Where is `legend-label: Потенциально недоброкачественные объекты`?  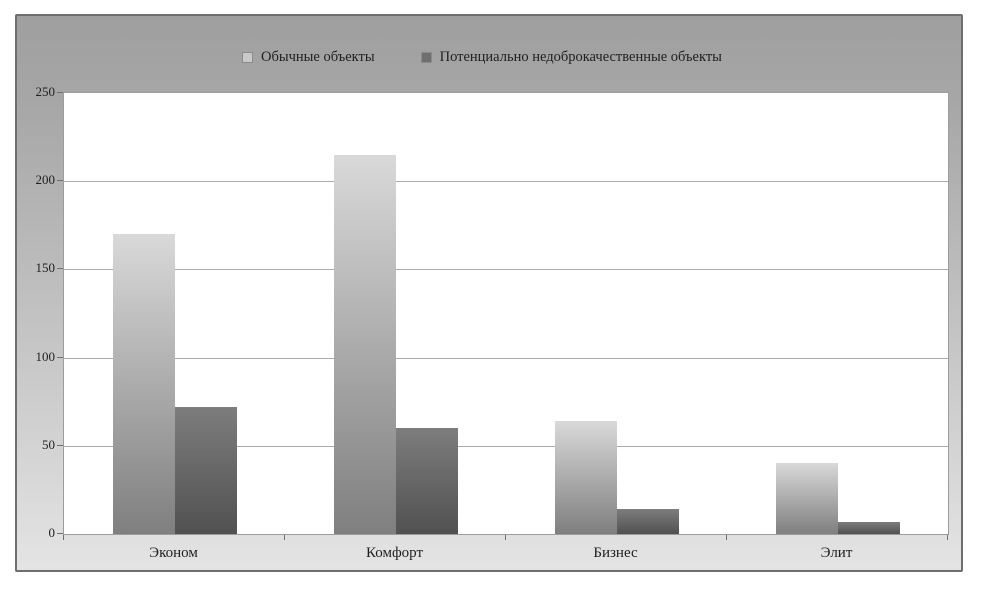 legend-label: Потенциально недоброкачественные объекты is located at coordinates (580, 56).